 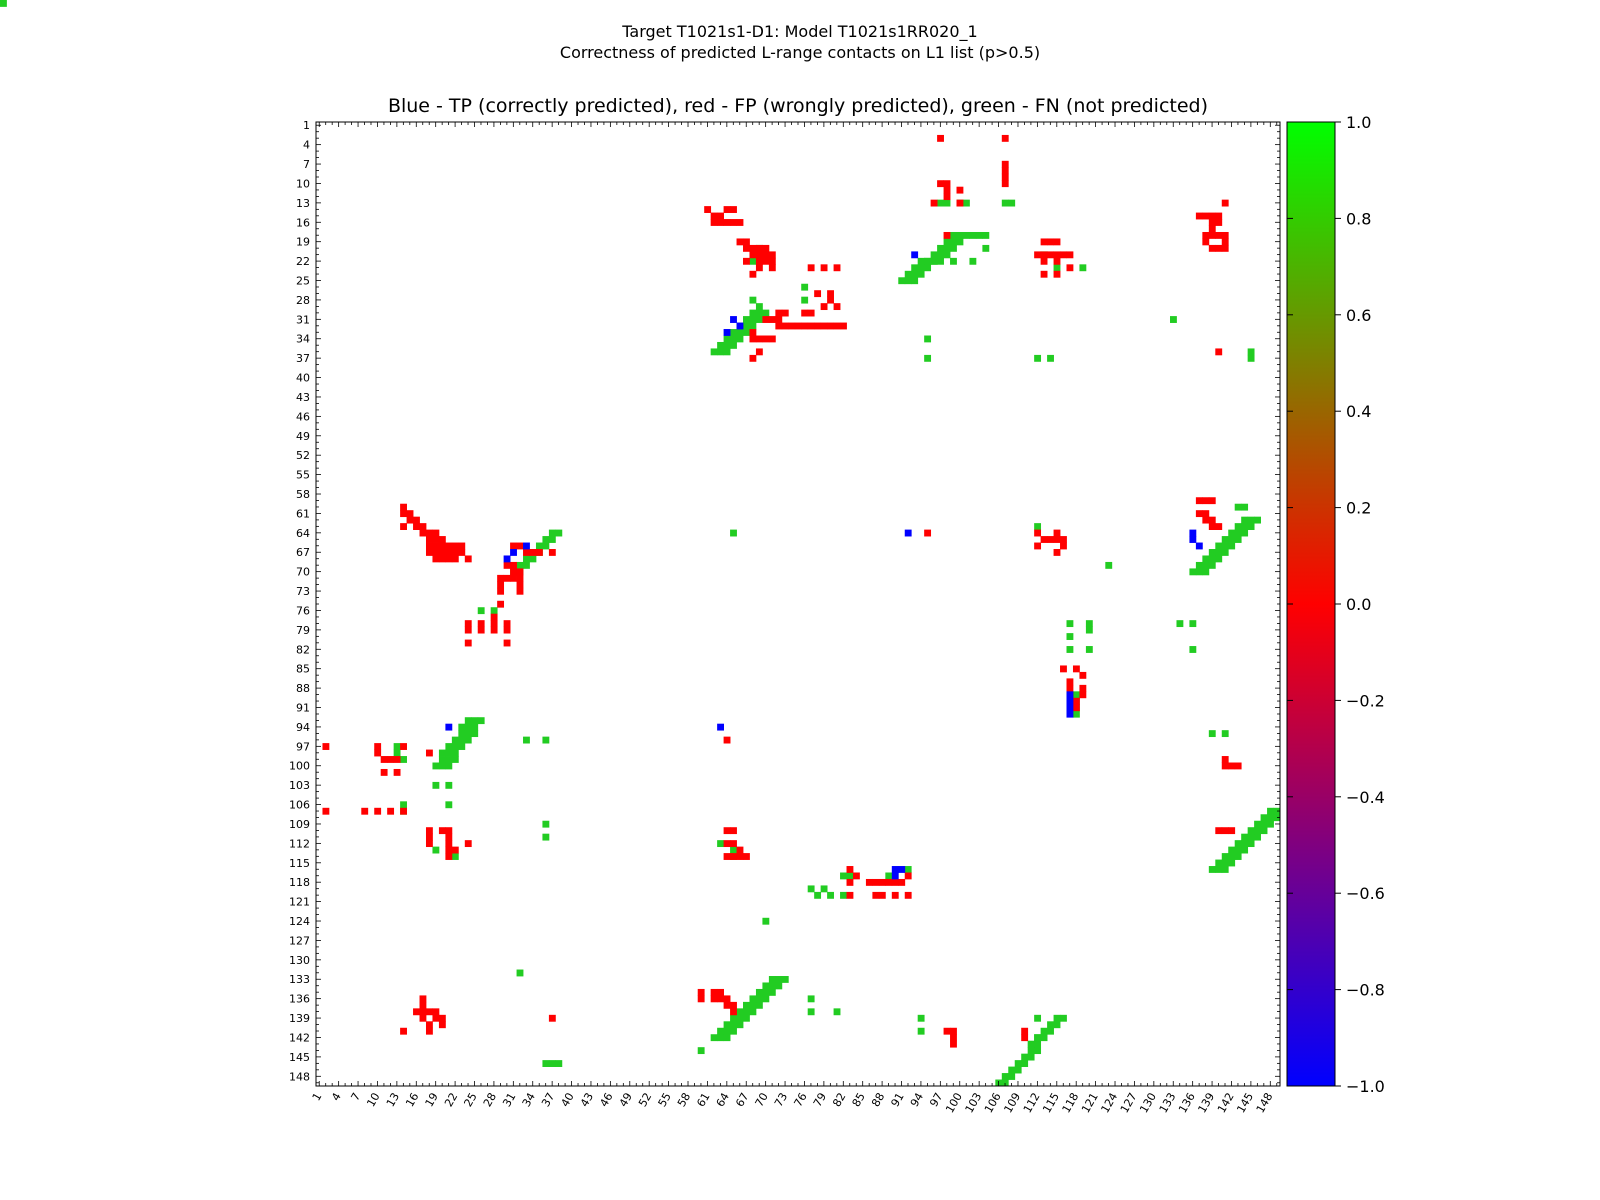 What do you see at coordinates (974, 1103) in the screenshot?
I see `x-tick-label: 103` at bounding box center [974, 1103].